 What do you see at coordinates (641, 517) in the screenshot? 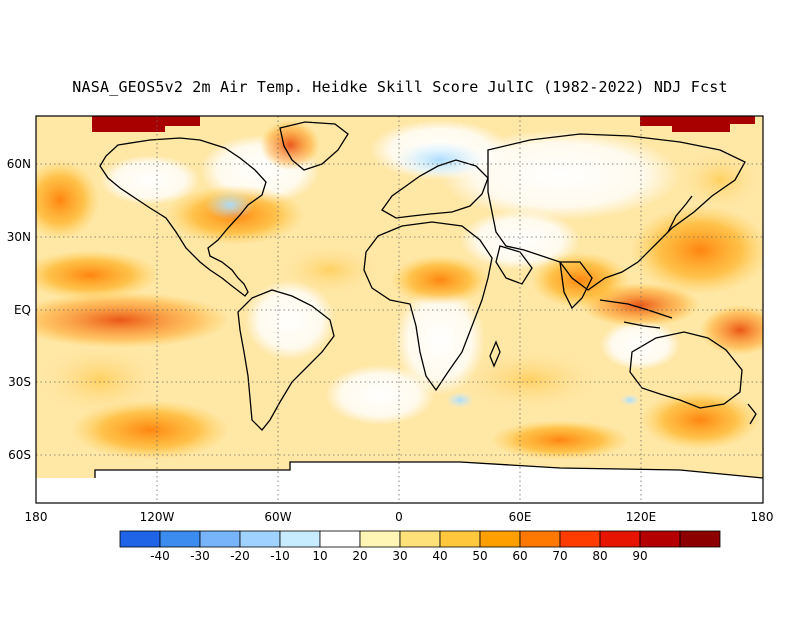
I see `lon-tick-label: 120E` at bounding box center [641, 517].